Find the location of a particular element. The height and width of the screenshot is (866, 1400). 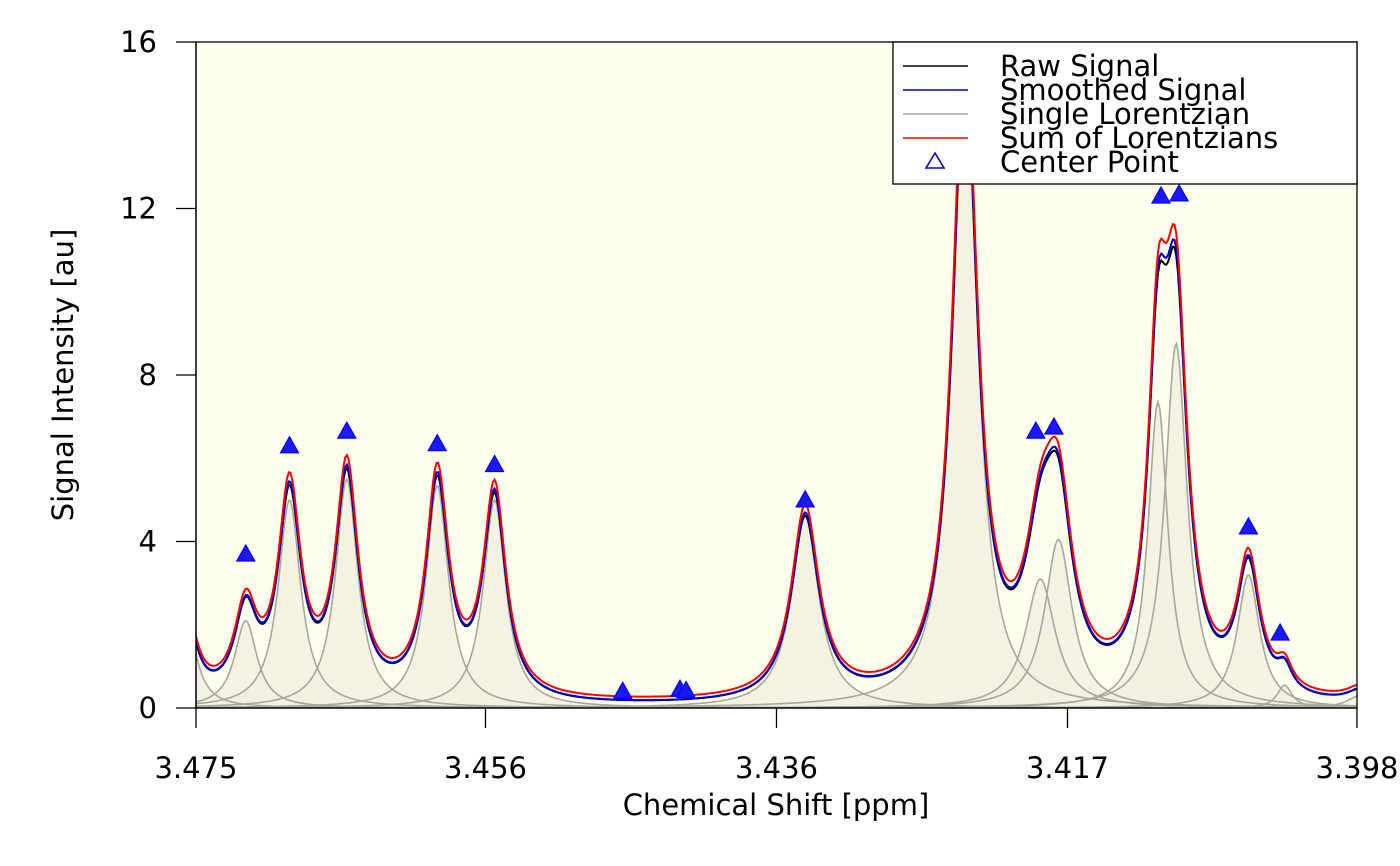

y-tick-label-1: 4 is located at coordinates (148, 542).